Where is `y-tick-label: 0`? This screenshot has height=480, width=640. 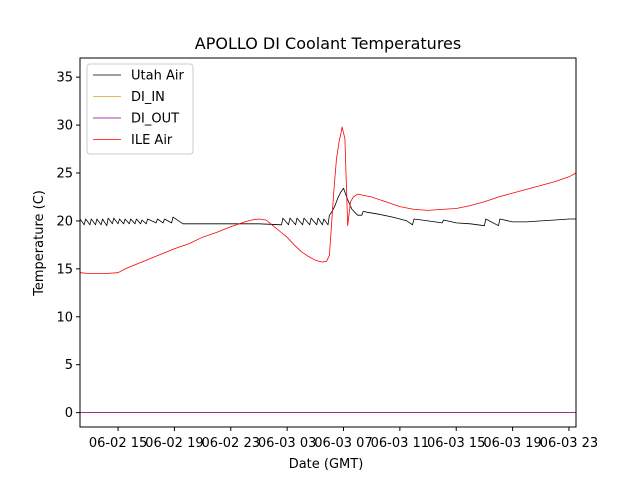 y-tick-label: 0 is located at coordinates (69, 413).